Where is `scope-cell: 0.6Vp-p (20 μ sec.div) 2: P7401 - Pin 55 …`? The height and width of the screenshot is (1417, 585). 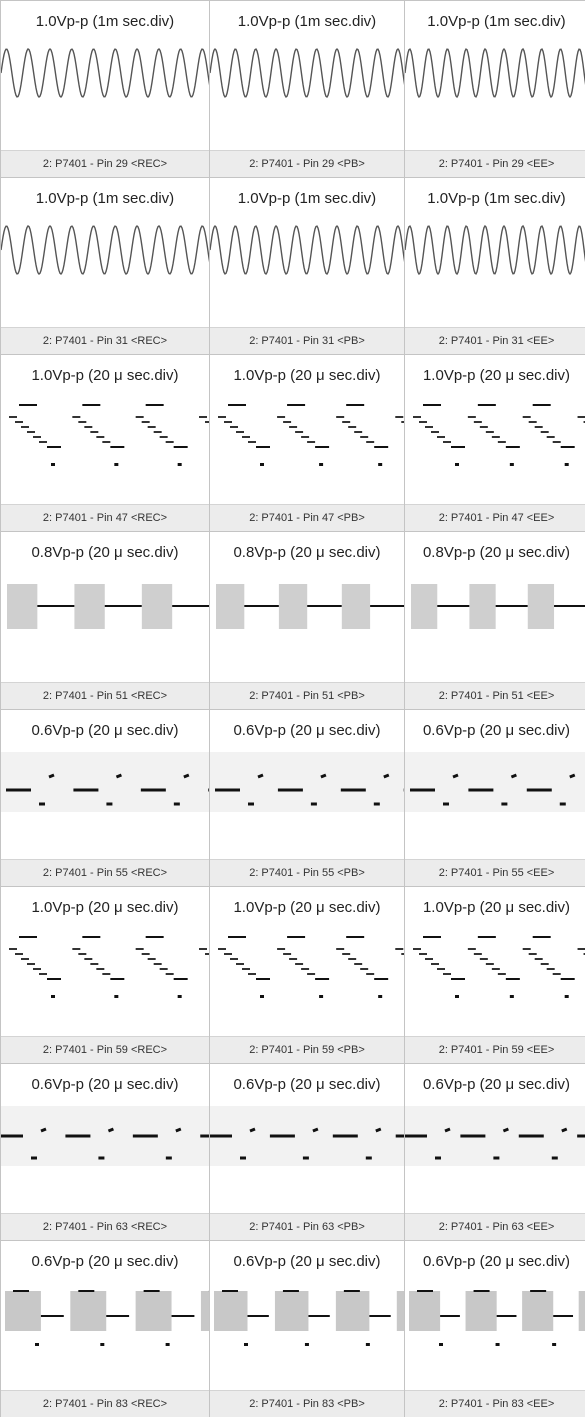 scope-cell: 0.6Vp-p (20 μ sec.div) 2: P7401 - Pin 55 … is located at coordinates (494, 797).